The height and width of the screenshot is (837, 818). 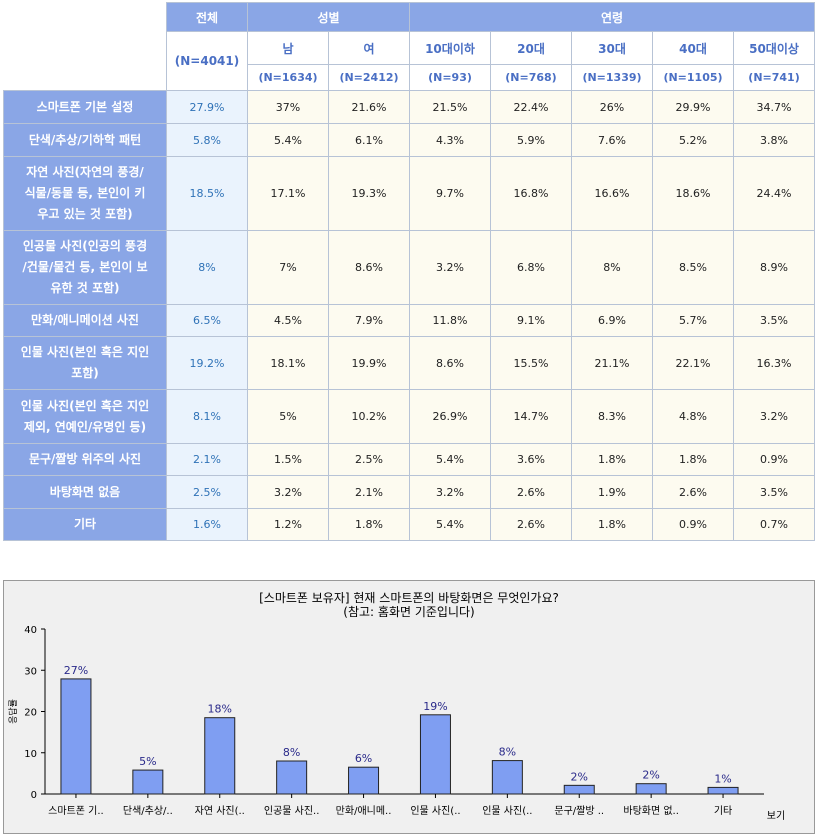 What do you see at coordinates (207, 416) in the screenshot?
I see `cell-total: 8.1%` at bounding box center [207, 416].